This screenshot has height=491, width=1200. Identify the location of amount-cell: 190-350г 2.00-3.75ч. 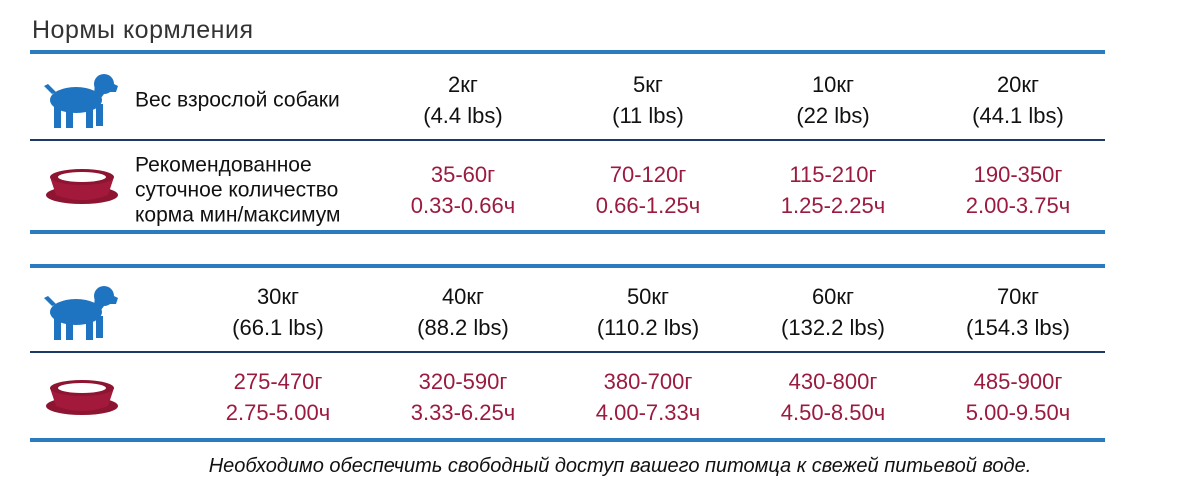
(1018, 190).